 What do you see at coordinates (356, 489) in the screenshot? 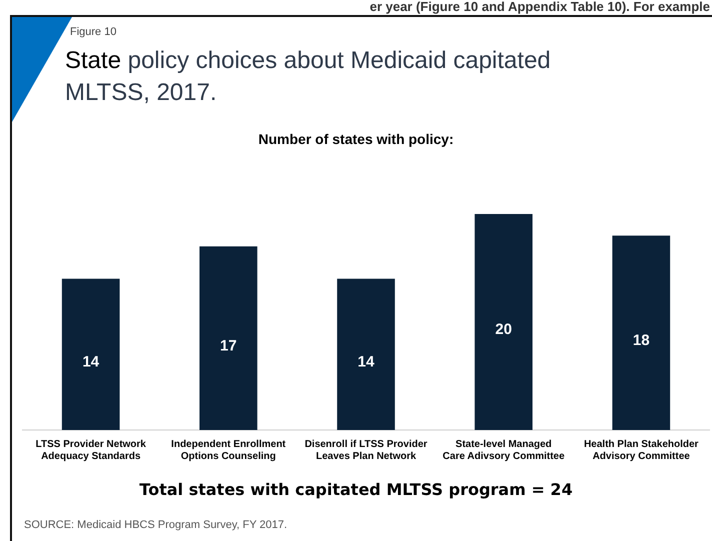
I see `text: Total states with capitated MLTSS program = 24` at bounding box center [356, 489].